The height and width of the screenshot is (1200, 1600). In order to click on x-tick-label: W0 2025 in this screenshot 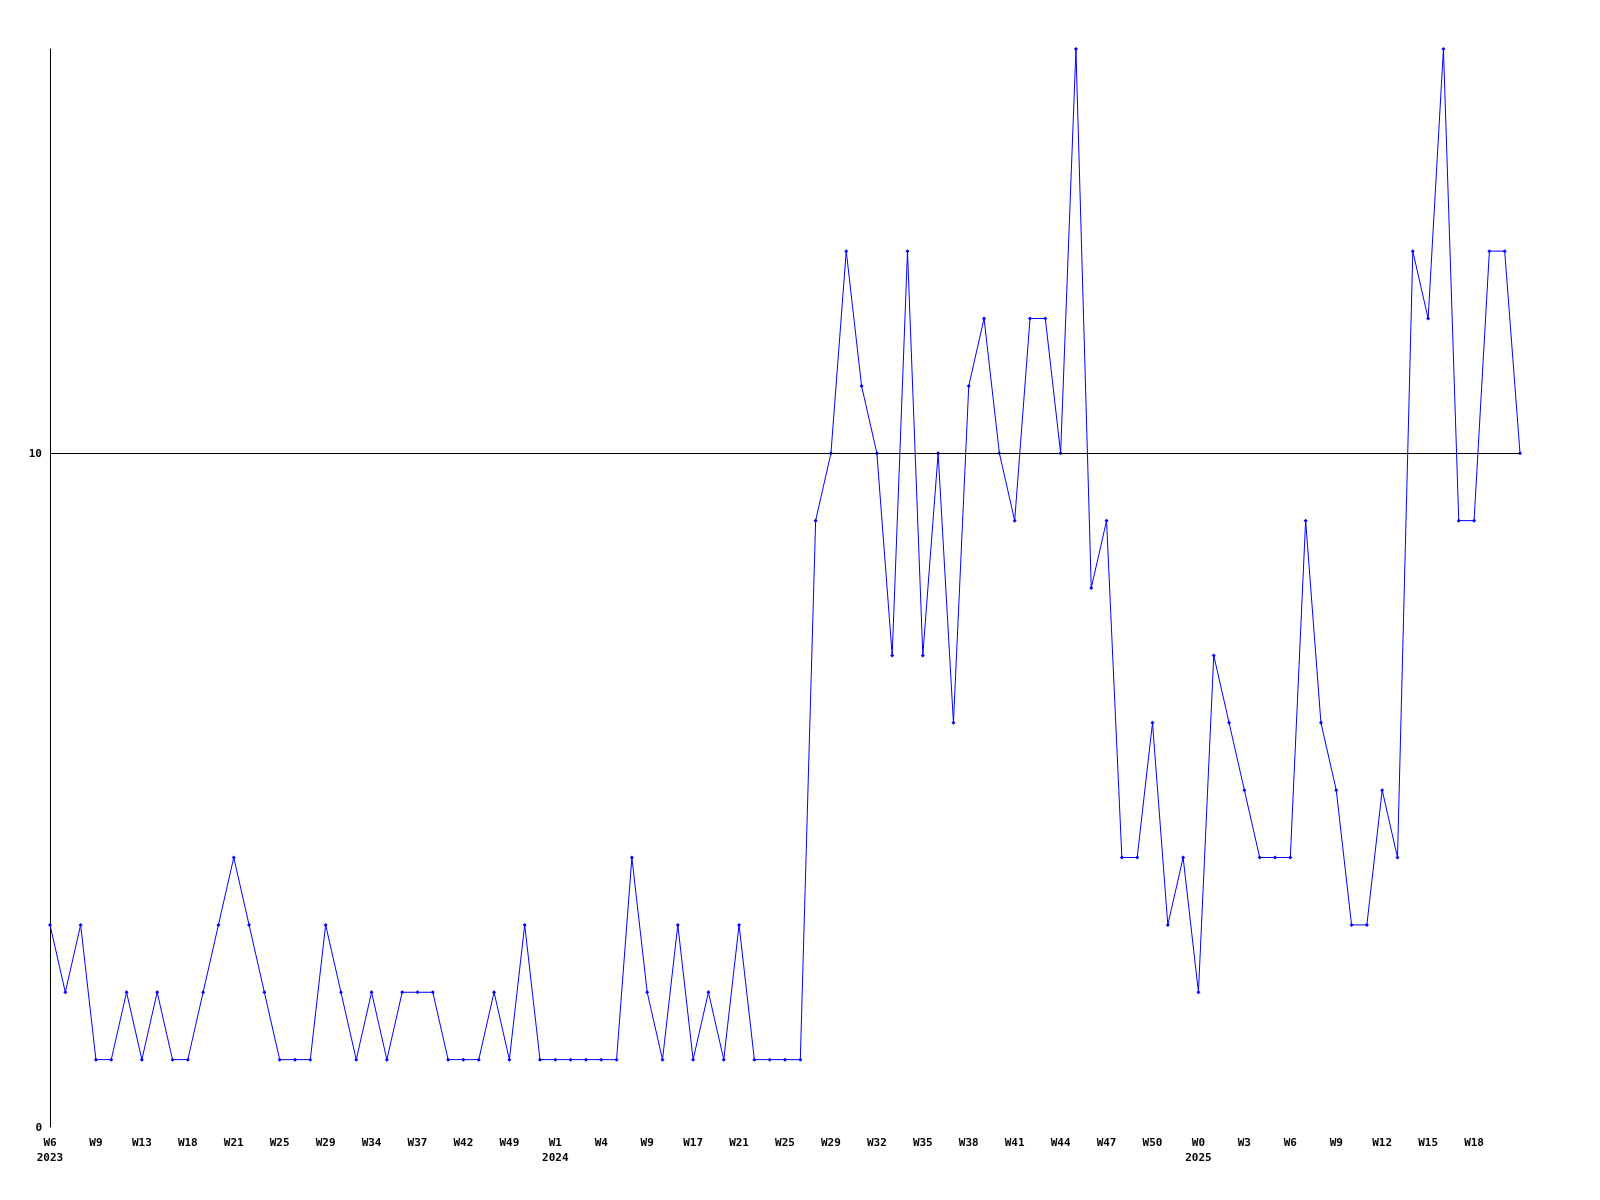, I will do `click(1198, 1150)`.